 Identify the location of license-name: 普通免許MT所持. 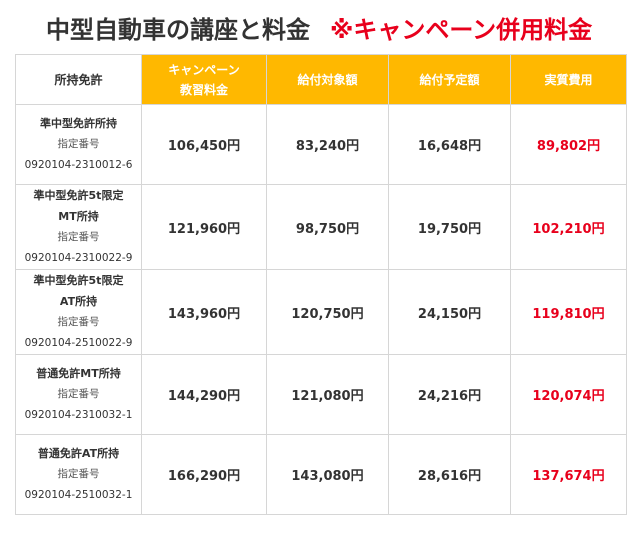
(78, 373).